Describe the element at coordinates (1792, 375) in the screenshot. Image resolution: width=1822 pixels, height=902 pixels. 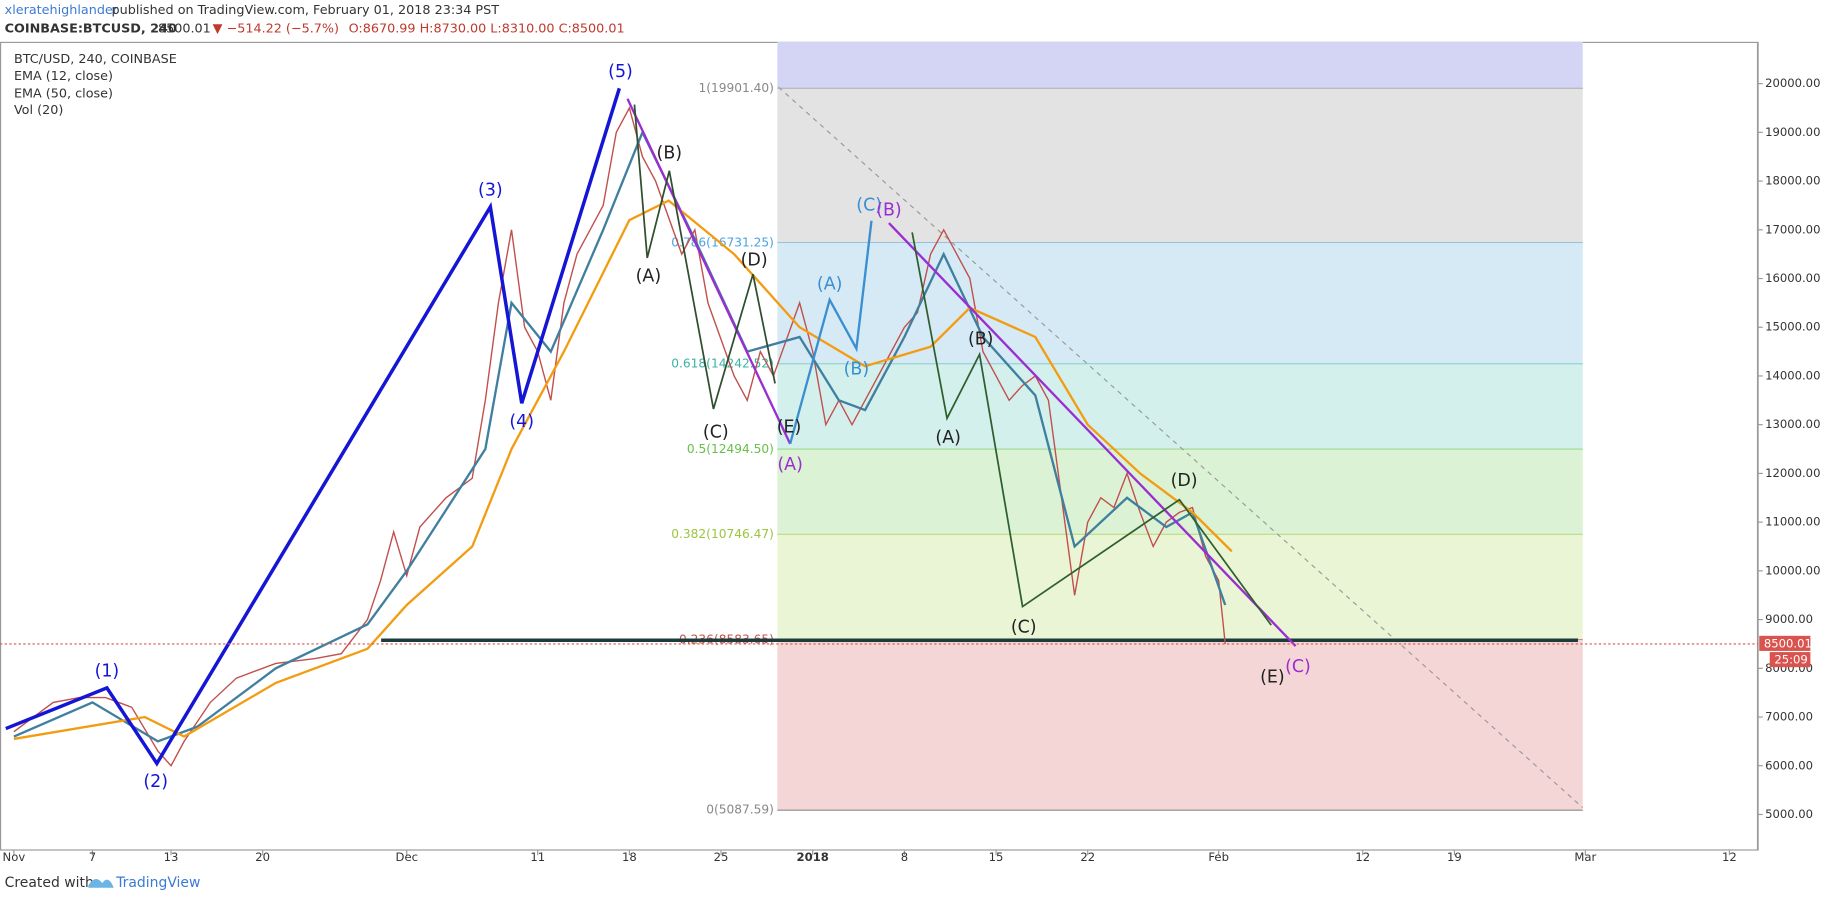
I see `y-tick-label: 14000.00` at that location.